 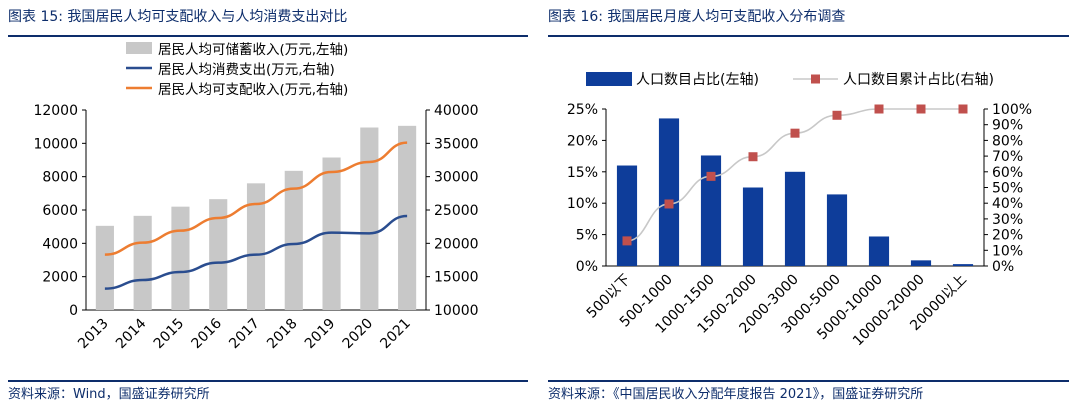 What do you see at coordinates (1007, 189) in the screenshot?
I see `right-tick-label: 50%` at bounding box center [1007, 189].